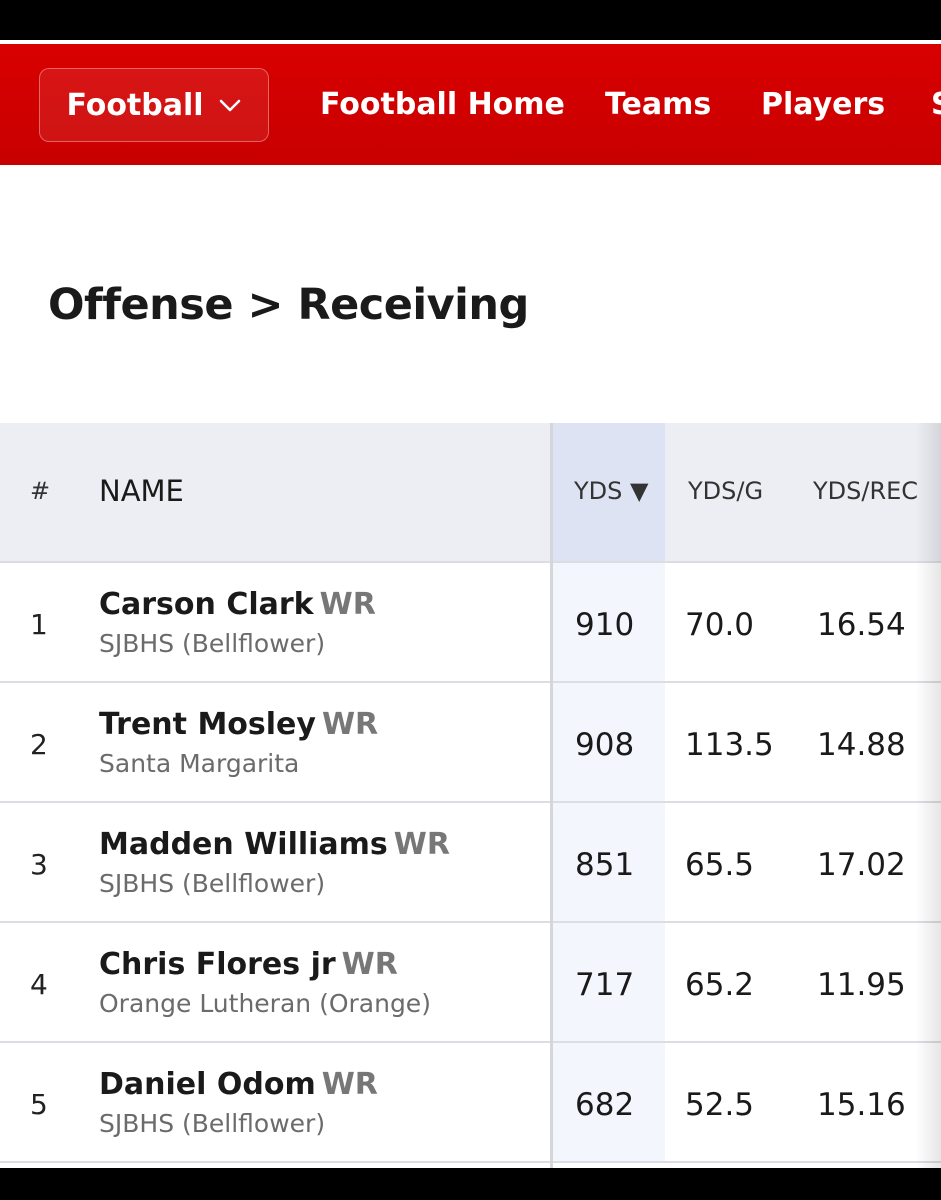 The height and width of the screenshot is (1200, 941). What do you see at coordinates (199, 763) in the screenshot?
I see `player-school: Santa Margarita` at bounding box center [199, 763].